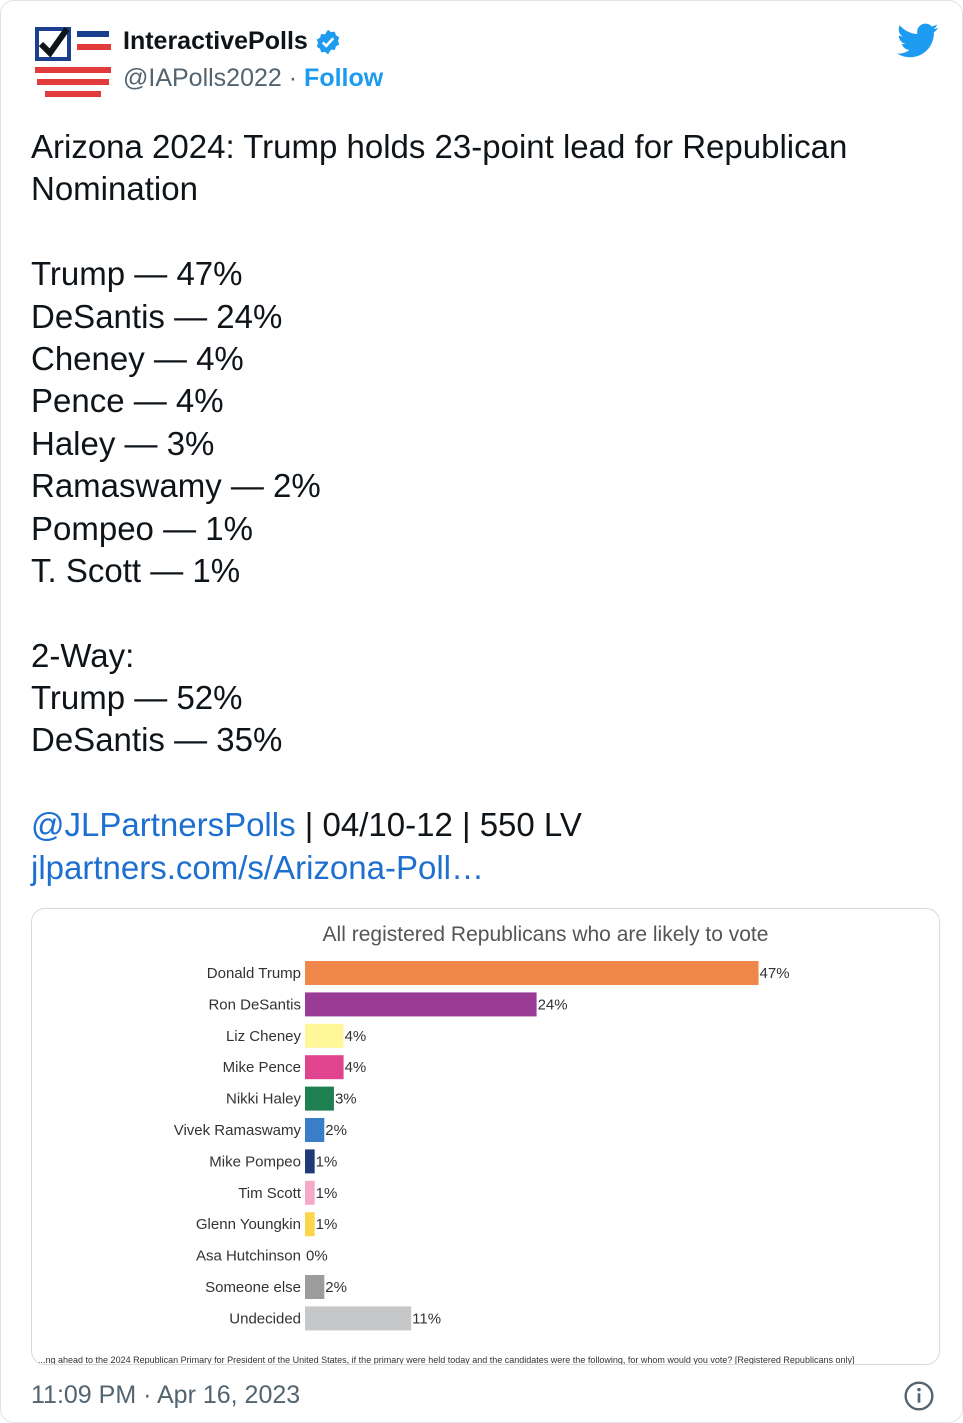 The width and height of the screenshot is (963, 1423). I want to click on twitter-bird-icon, so click(918, 41).